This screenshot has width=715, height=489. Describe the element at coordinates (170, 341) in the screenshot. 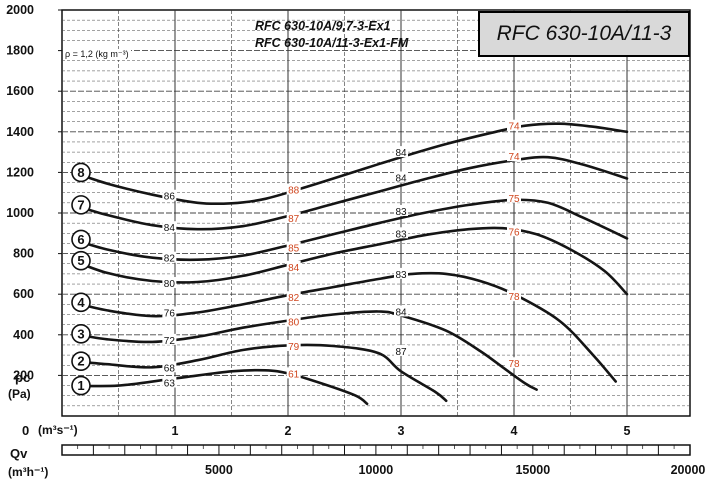

I see `curve-annotation-label: 72` at that location.